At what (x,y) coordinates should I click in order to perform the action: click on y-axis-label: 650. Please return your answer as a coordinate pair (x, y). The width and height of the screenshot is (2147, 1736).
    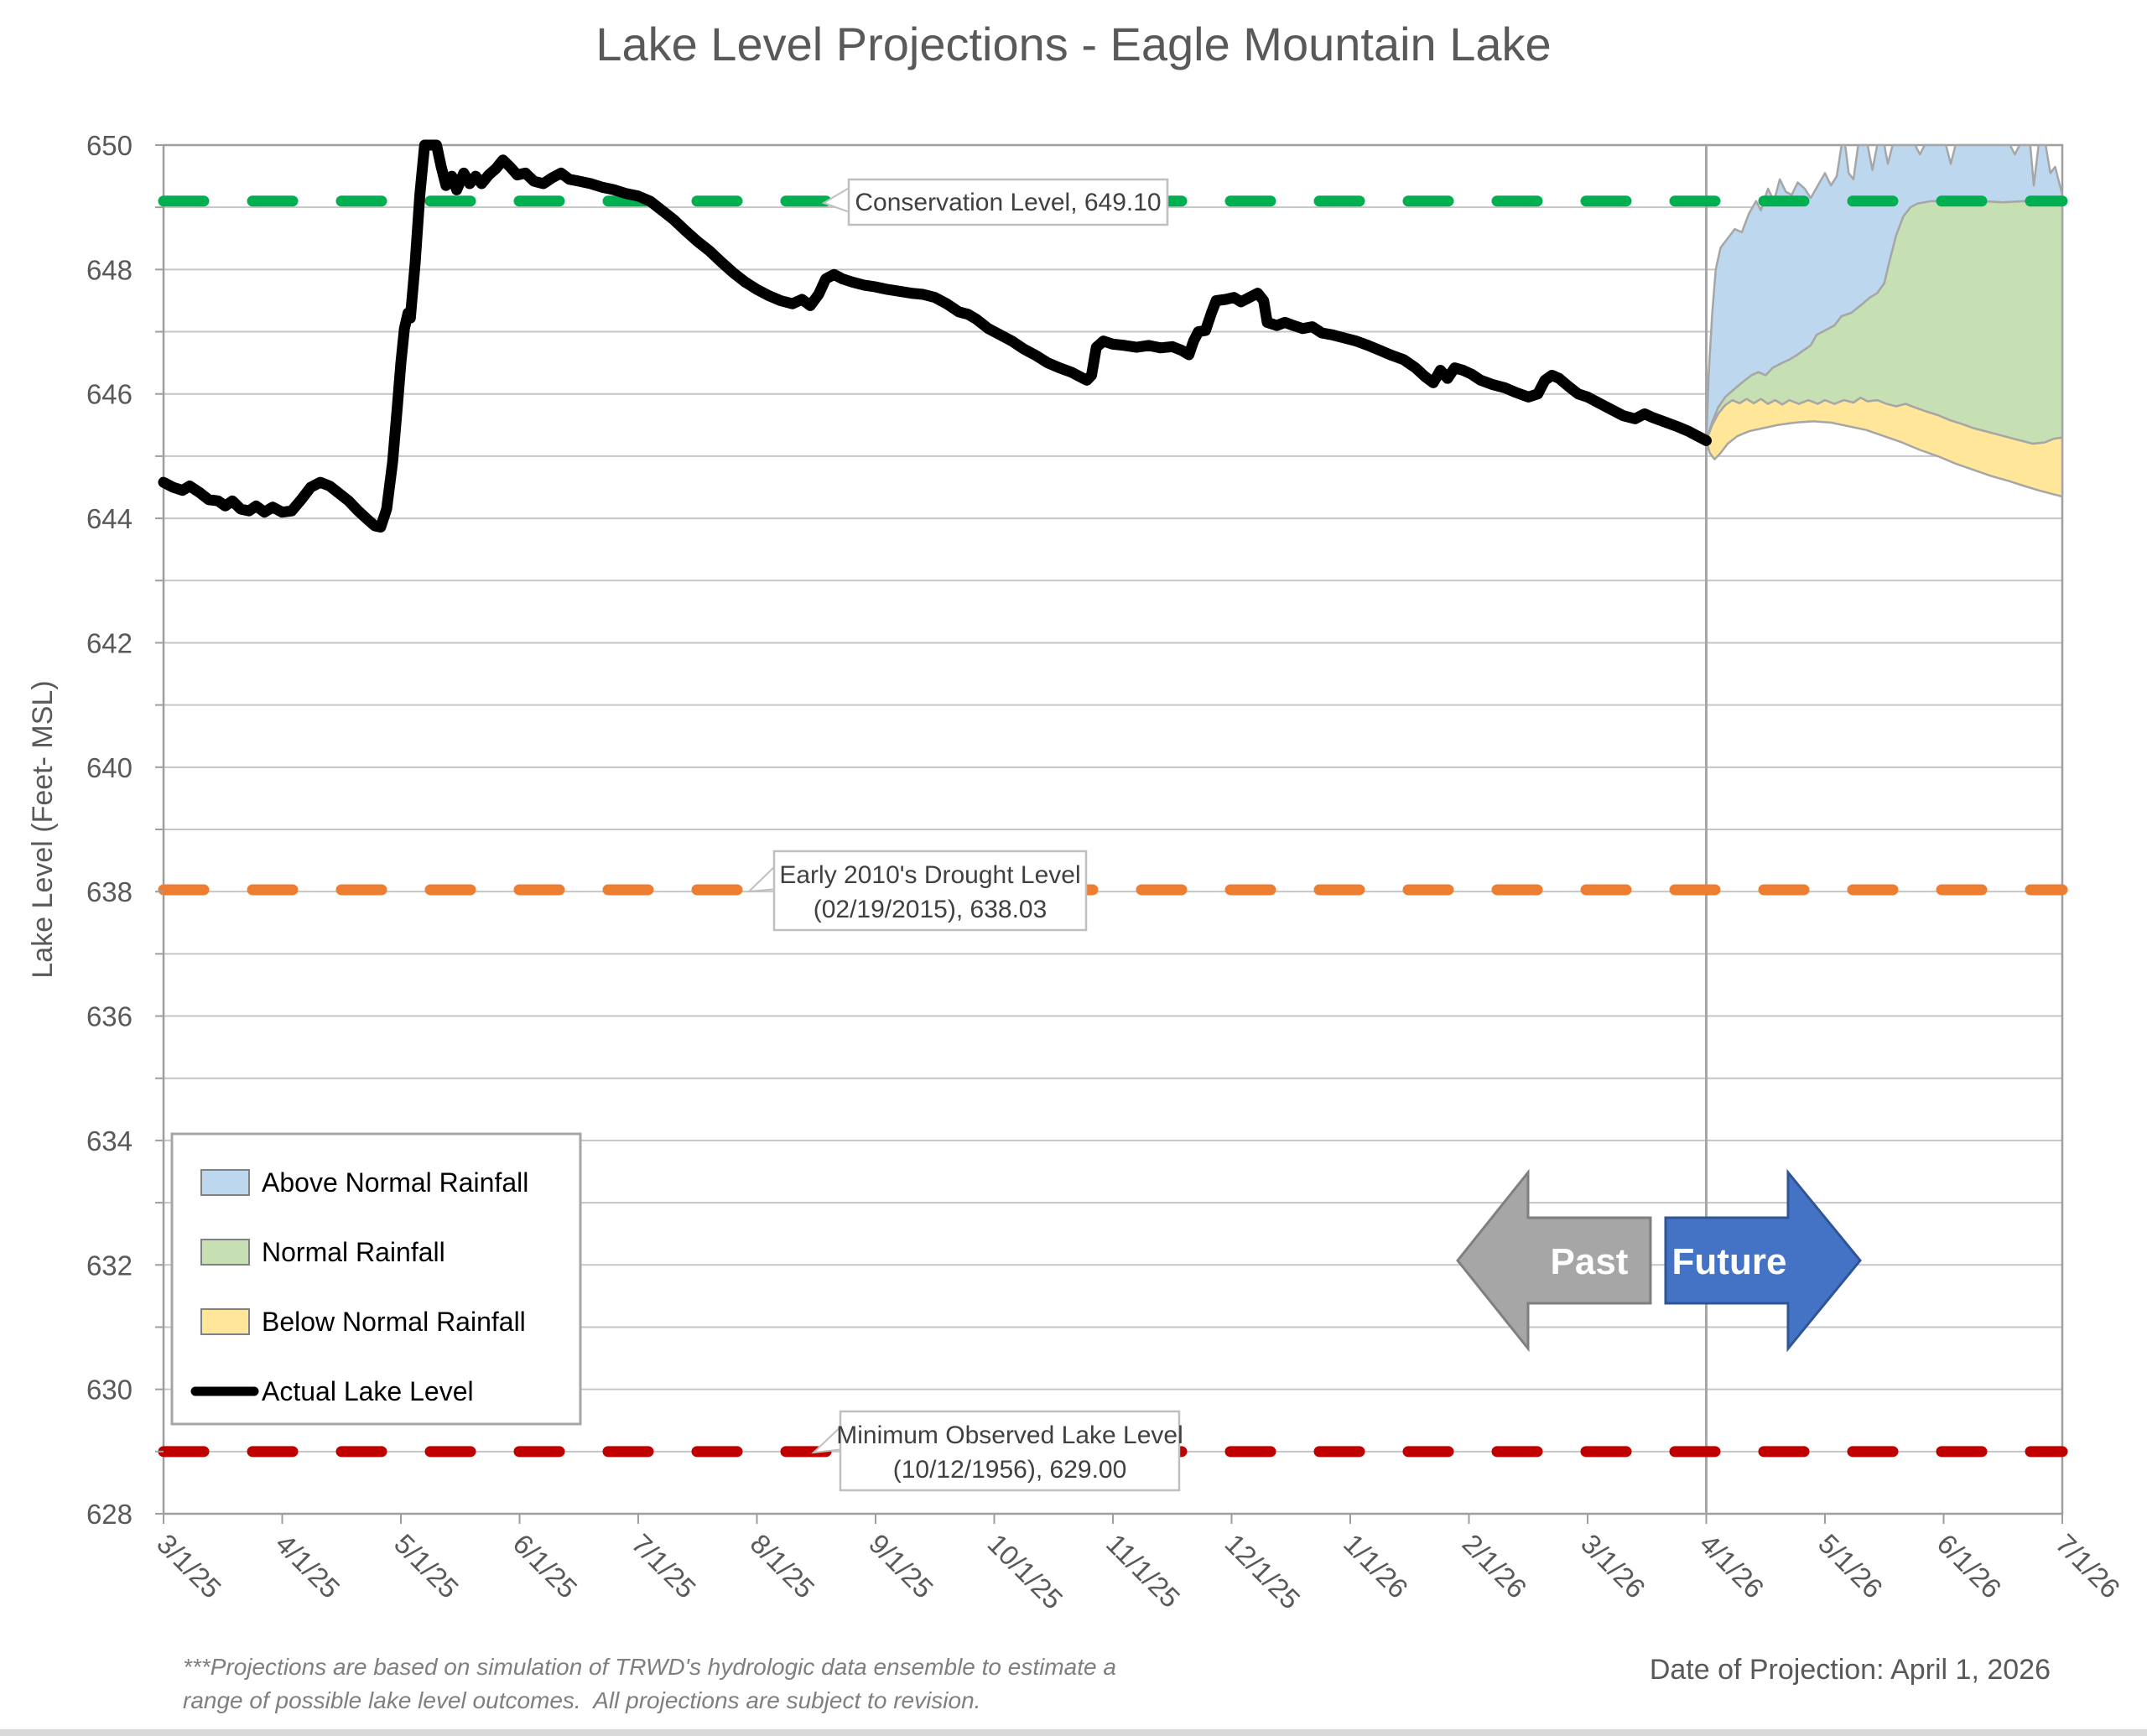
    Looking at the image, I should click on (109, 145).